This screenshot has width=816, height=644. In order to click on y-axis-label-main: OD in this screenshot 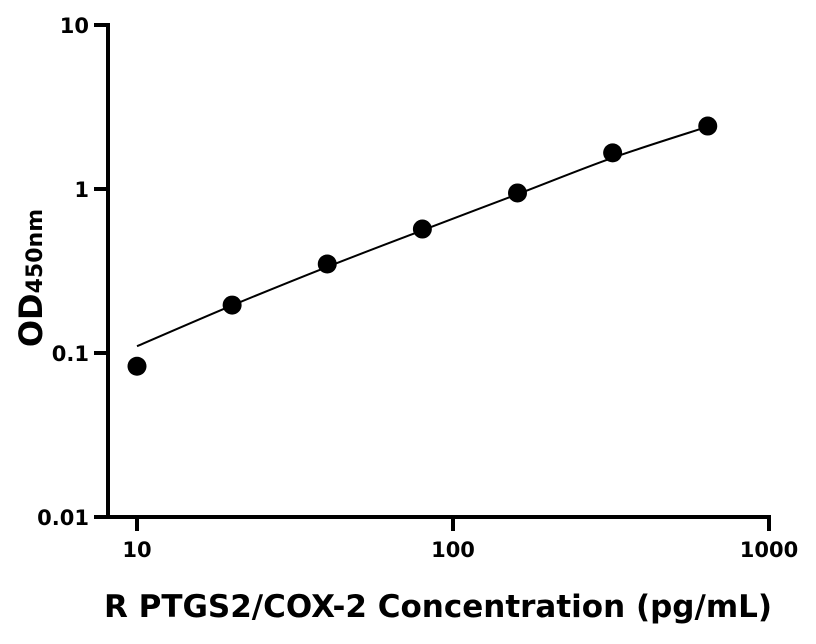, I will do `click(31, 320)`.